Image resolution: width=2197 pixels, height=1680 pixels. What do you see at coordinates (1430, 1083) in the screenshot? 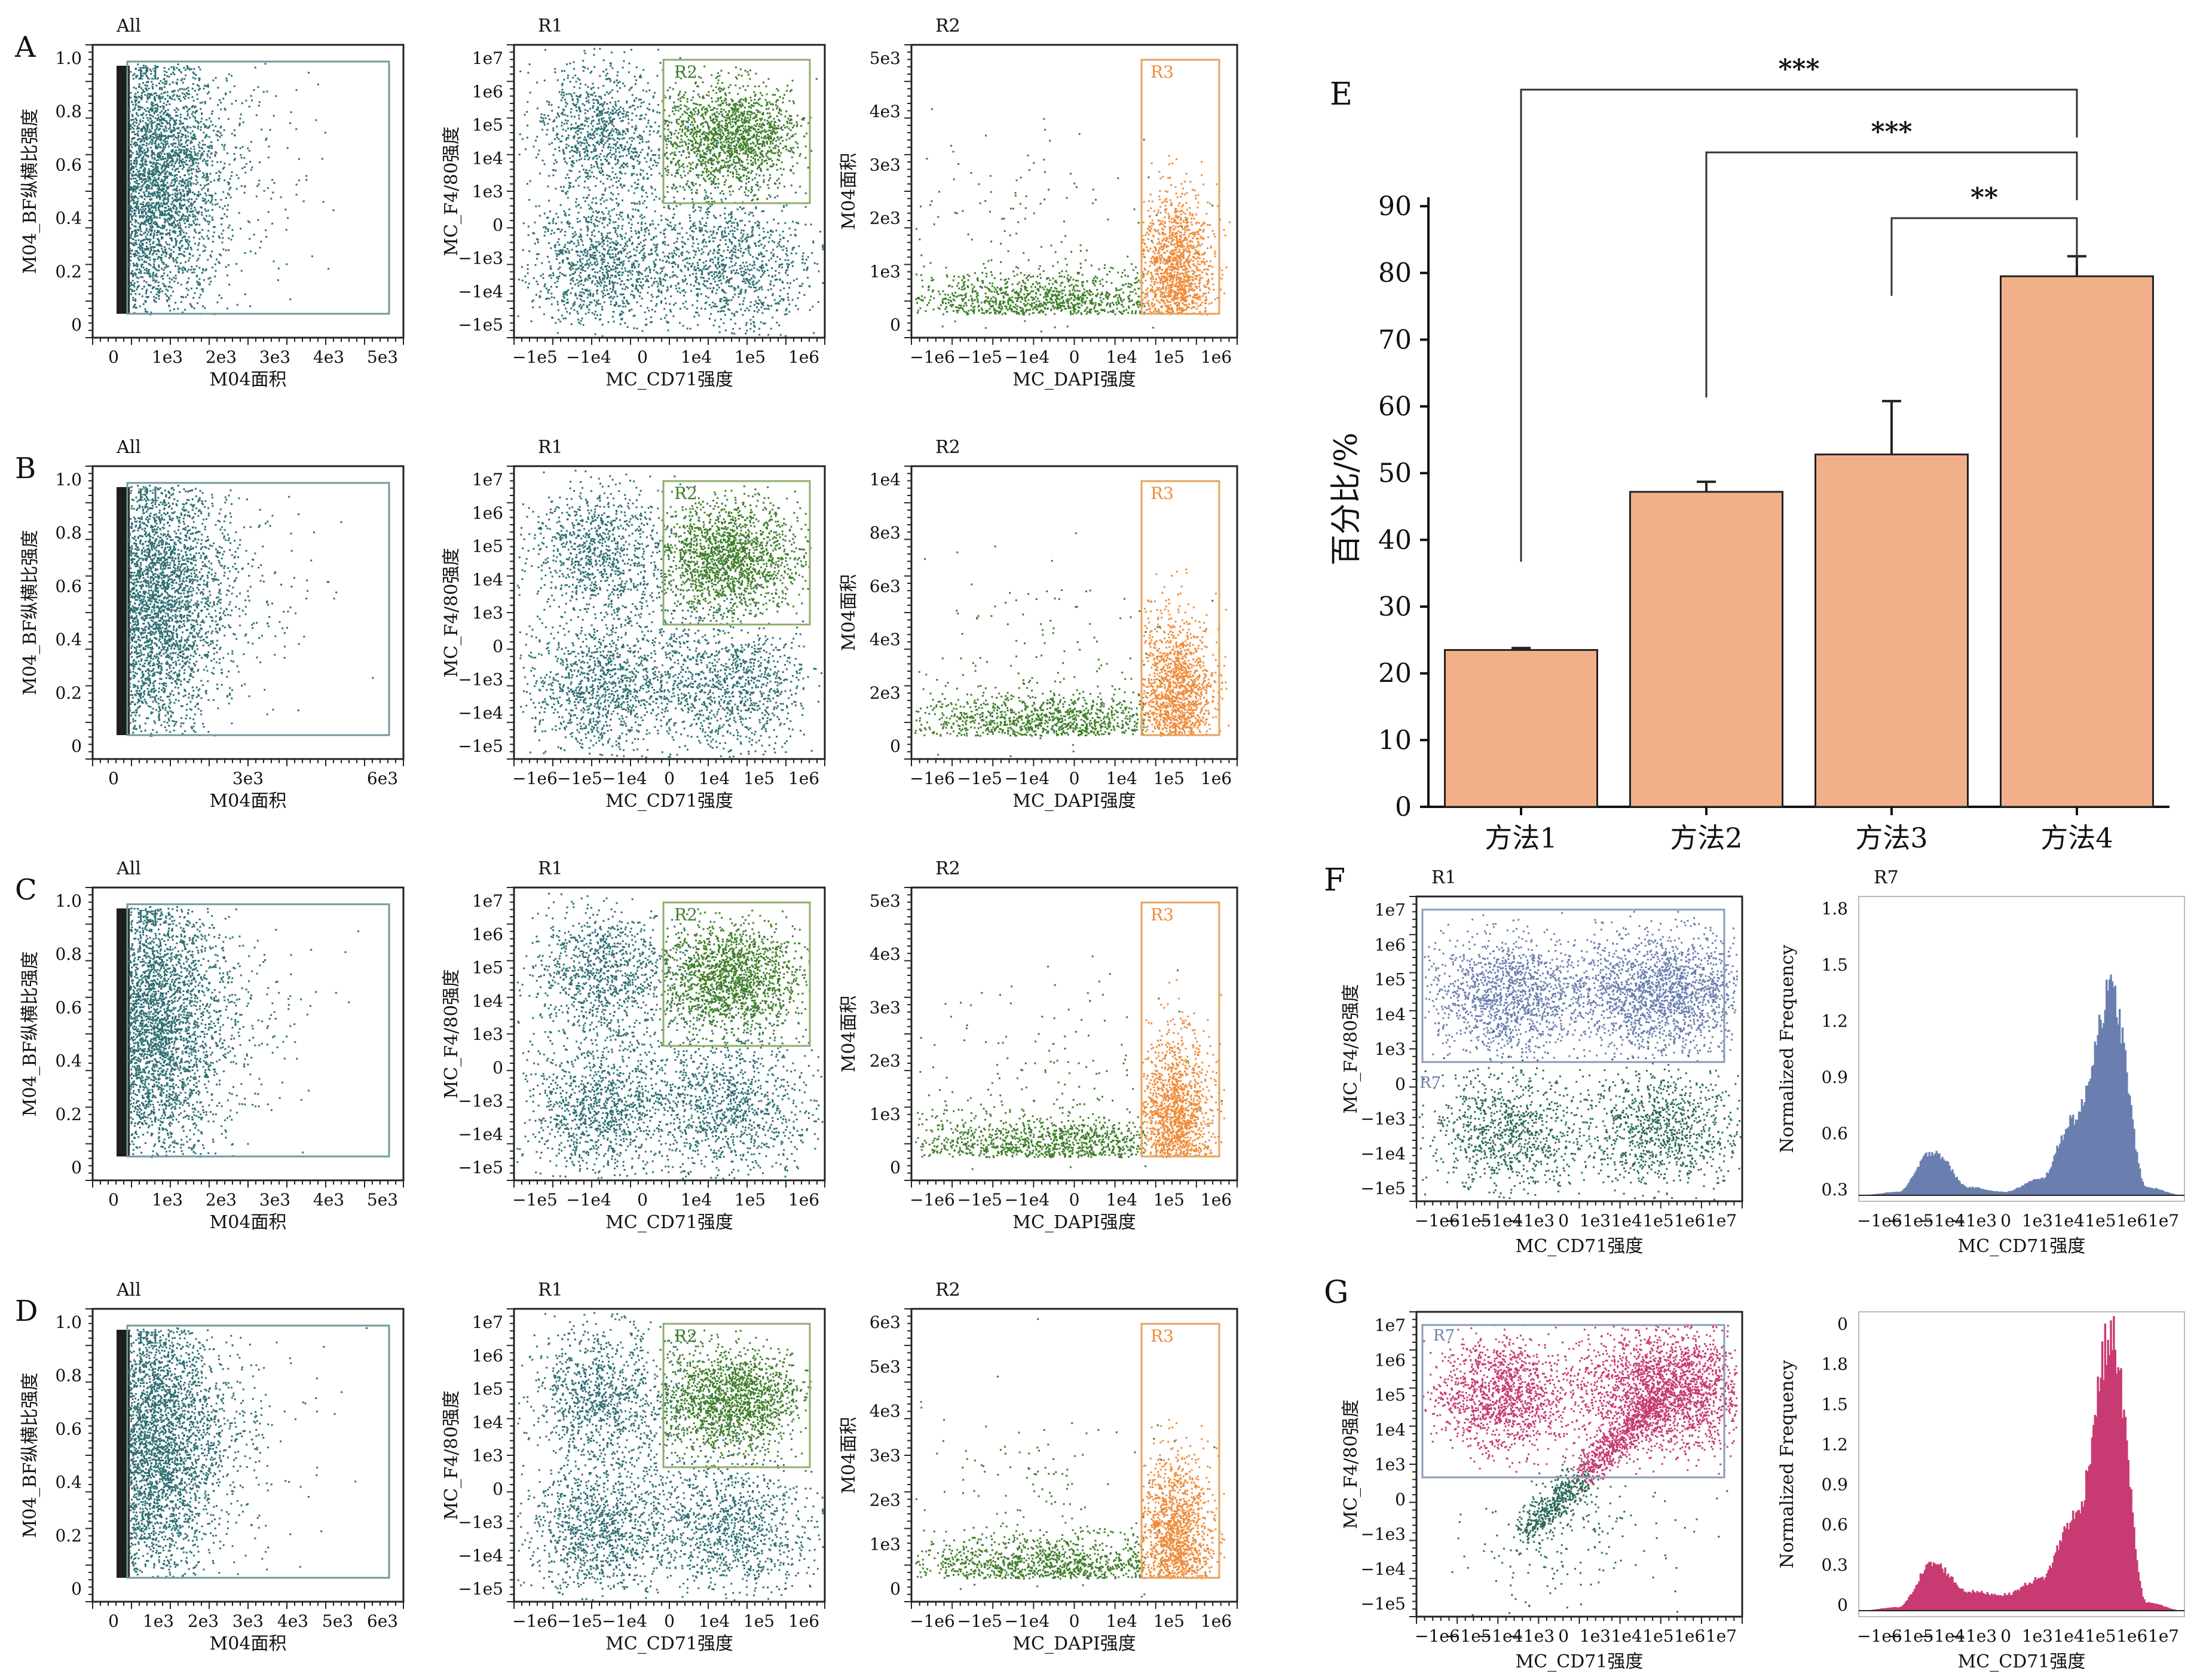
I see `gate-label: R7` at bounding box center [1430, 1083].